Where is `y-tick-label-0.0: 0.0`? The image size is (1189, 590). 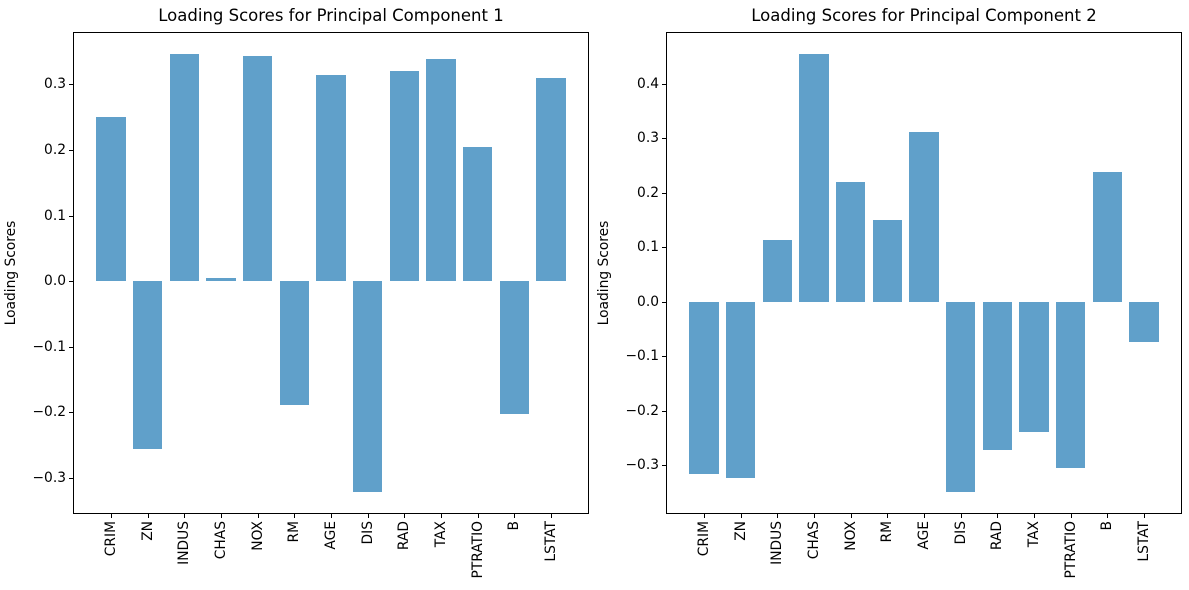 y-tick-label-0.0: 0.0 is located at coordinates (55, 281).